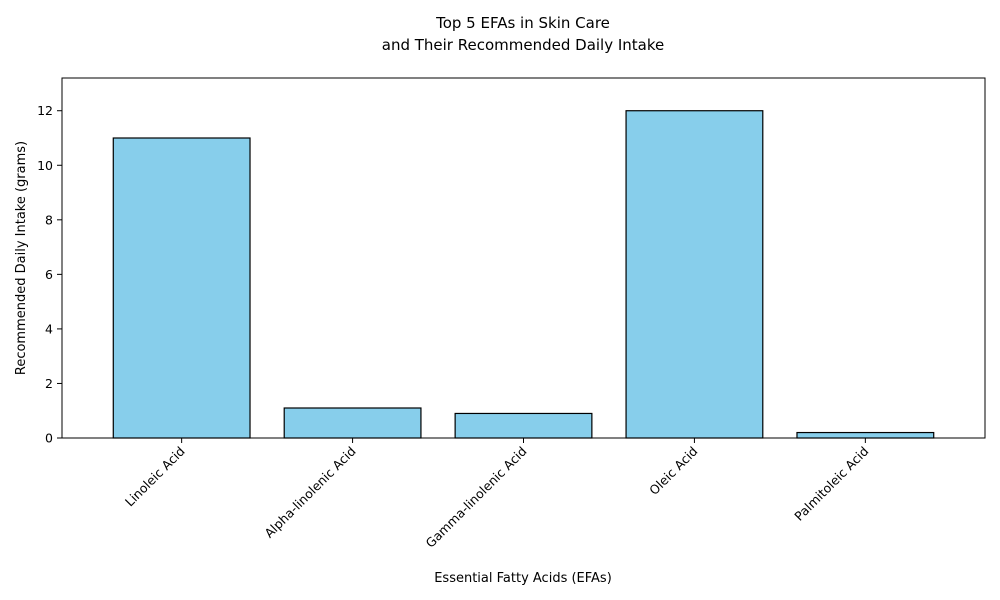 This screenshot has width=1000, height=600. What do you see at coordinates (694, 274) in the screenshot?
I see `bar-oleic-acid` at bounding box center [694, 274].